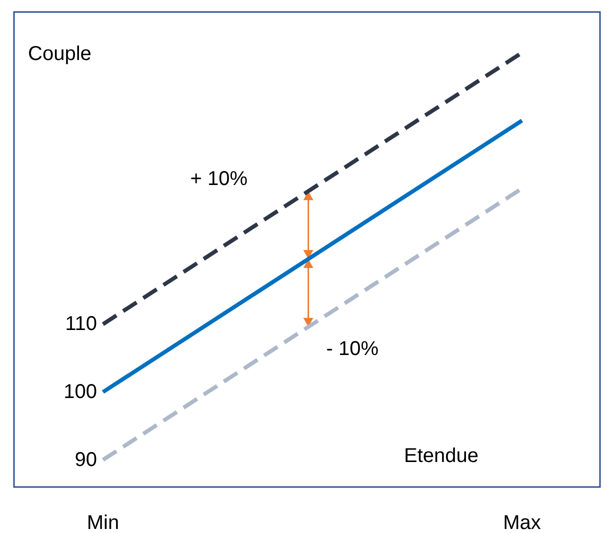  What do you see at coordinates (60, 54) in the screenshot?
I see `y-axis-title: Couple` at bounding box center [60, 54].